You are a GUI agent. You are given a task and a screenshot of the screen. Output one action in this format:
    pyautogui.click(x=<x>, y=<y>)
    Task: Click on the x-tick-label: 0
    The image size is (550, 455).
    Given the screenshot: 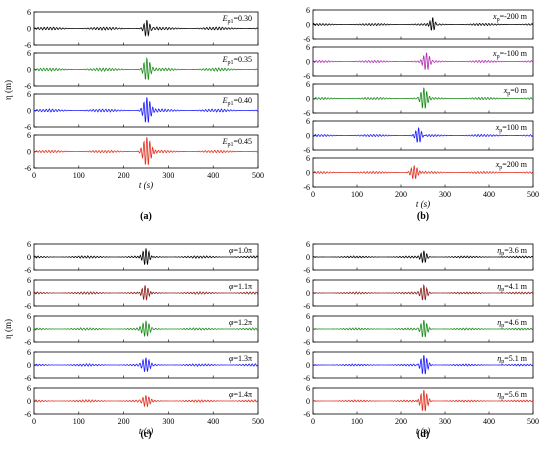 What is the action you would take?
    pyautogui.click(x=313, y=194)
    